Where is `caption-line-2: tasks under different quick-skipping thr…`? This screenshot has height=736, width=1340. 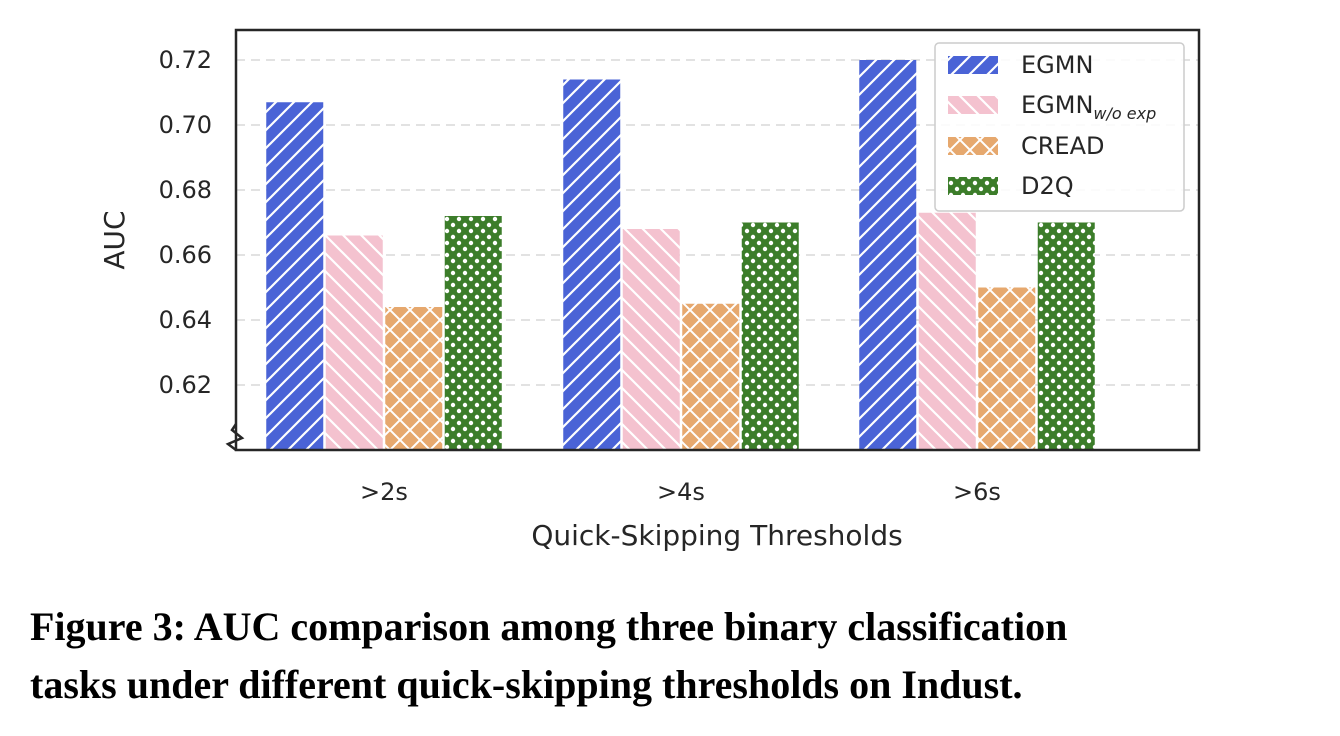
caption-line-2: tasks under different quick-skipping thr… is located at coordinates (526, 684).